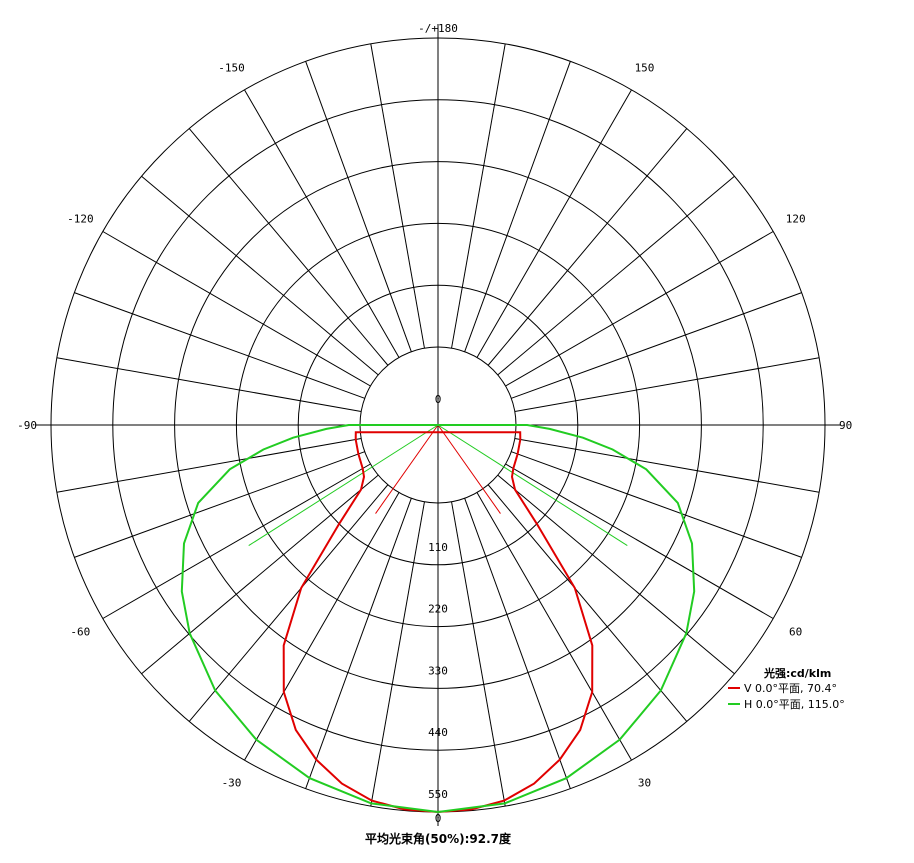  I want to click on angle-label--30: -30, so click(232, 783).